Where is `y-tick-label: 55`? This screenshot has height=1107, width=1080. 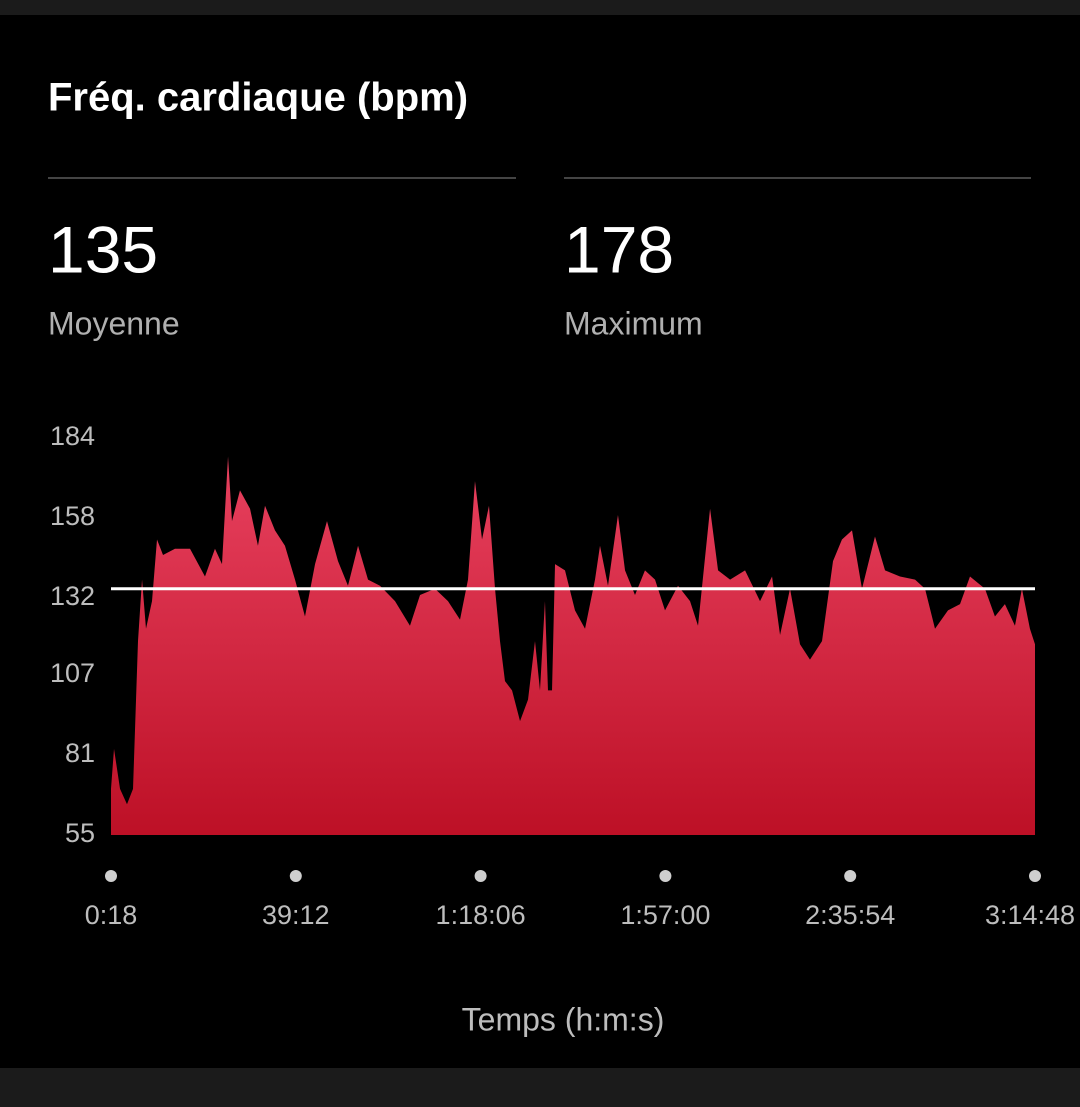 y-tick-label: 55 is located at coordinates (80, 833).